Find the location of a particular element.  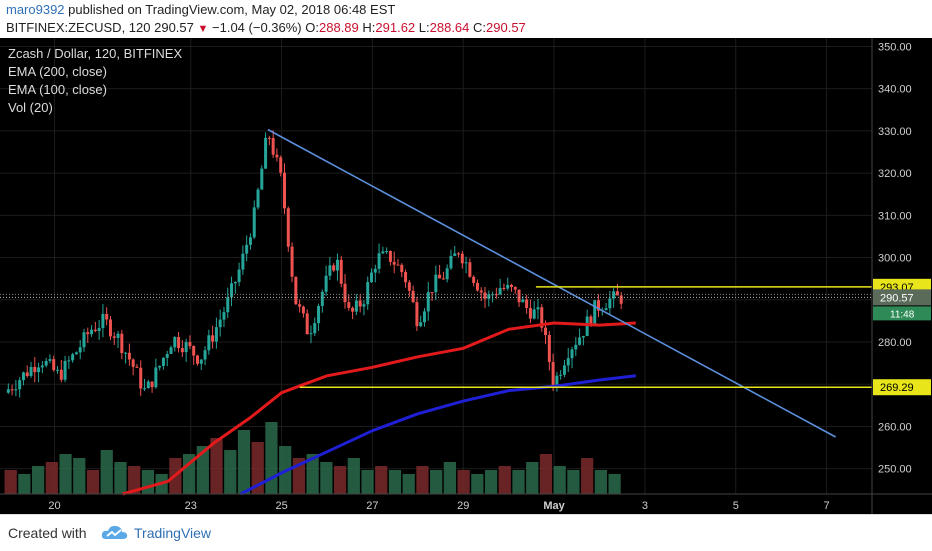

open-label: O: is located at coordinates (312, 27).